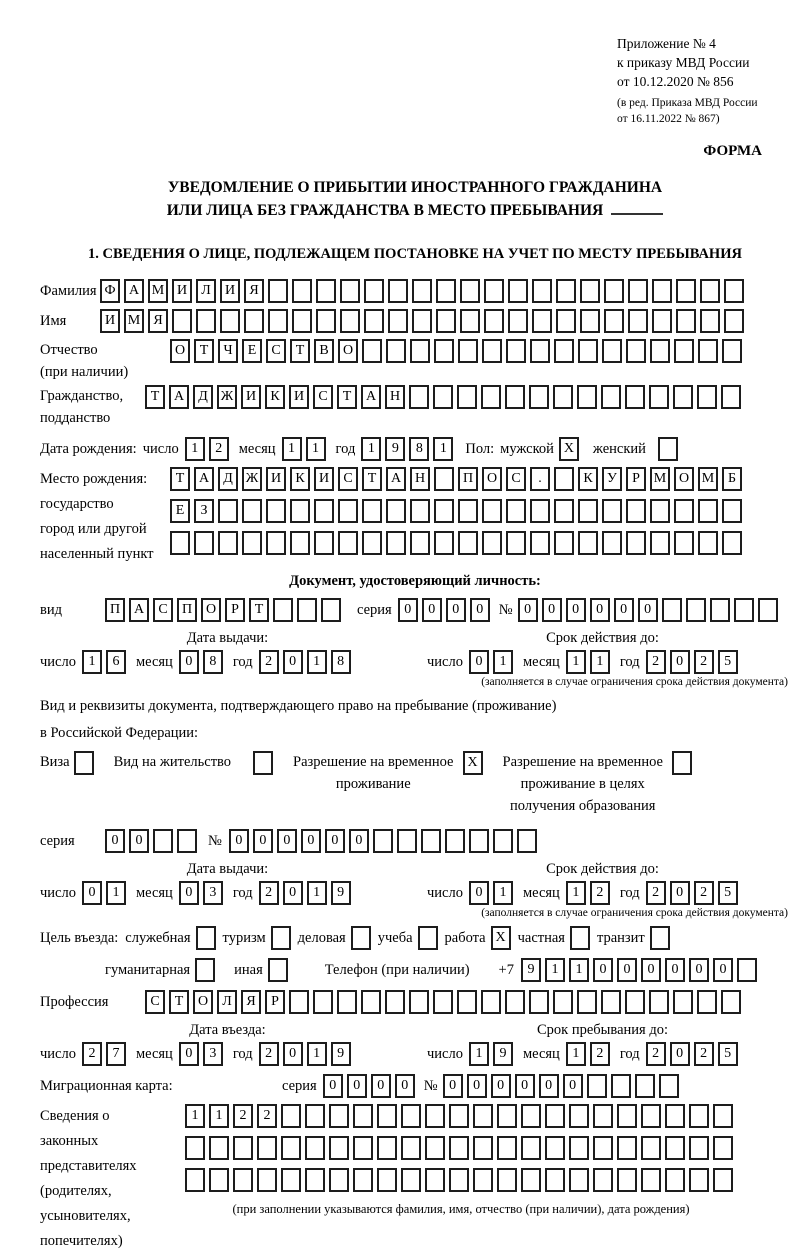 This screenshot has height=1254, width=800. Describe the element at coordinates (636, 479) in the screenshot. I see `char-cell: Р` at that location.